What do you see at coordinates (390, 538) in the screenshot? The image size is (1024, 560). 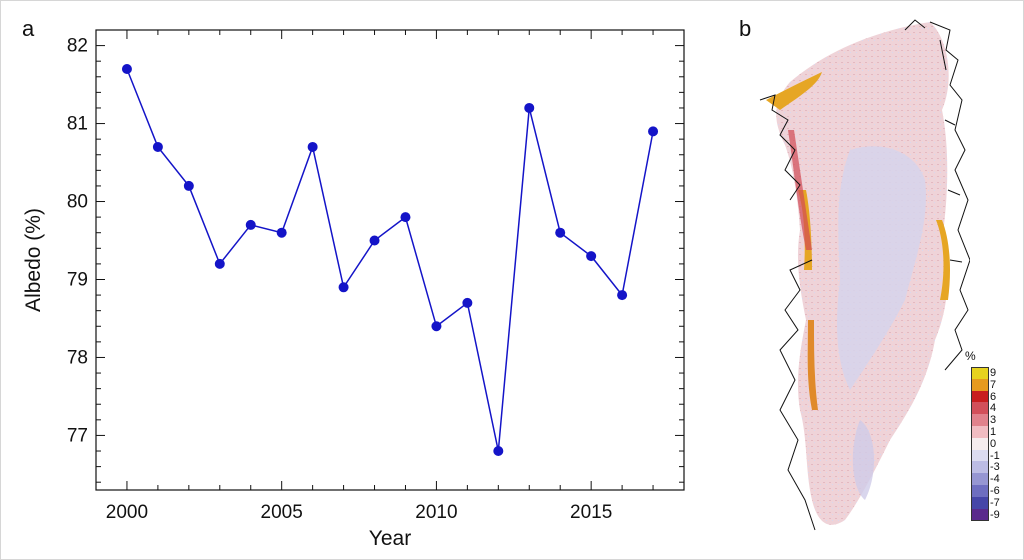 I see `x-axis-label: Year` at bounding box center [390, 538].